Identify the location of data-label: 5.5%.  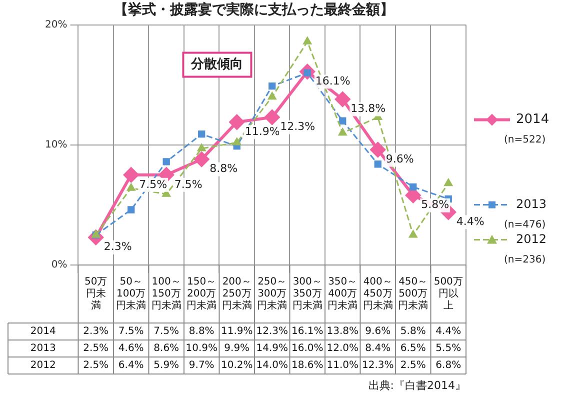
(449, 348).